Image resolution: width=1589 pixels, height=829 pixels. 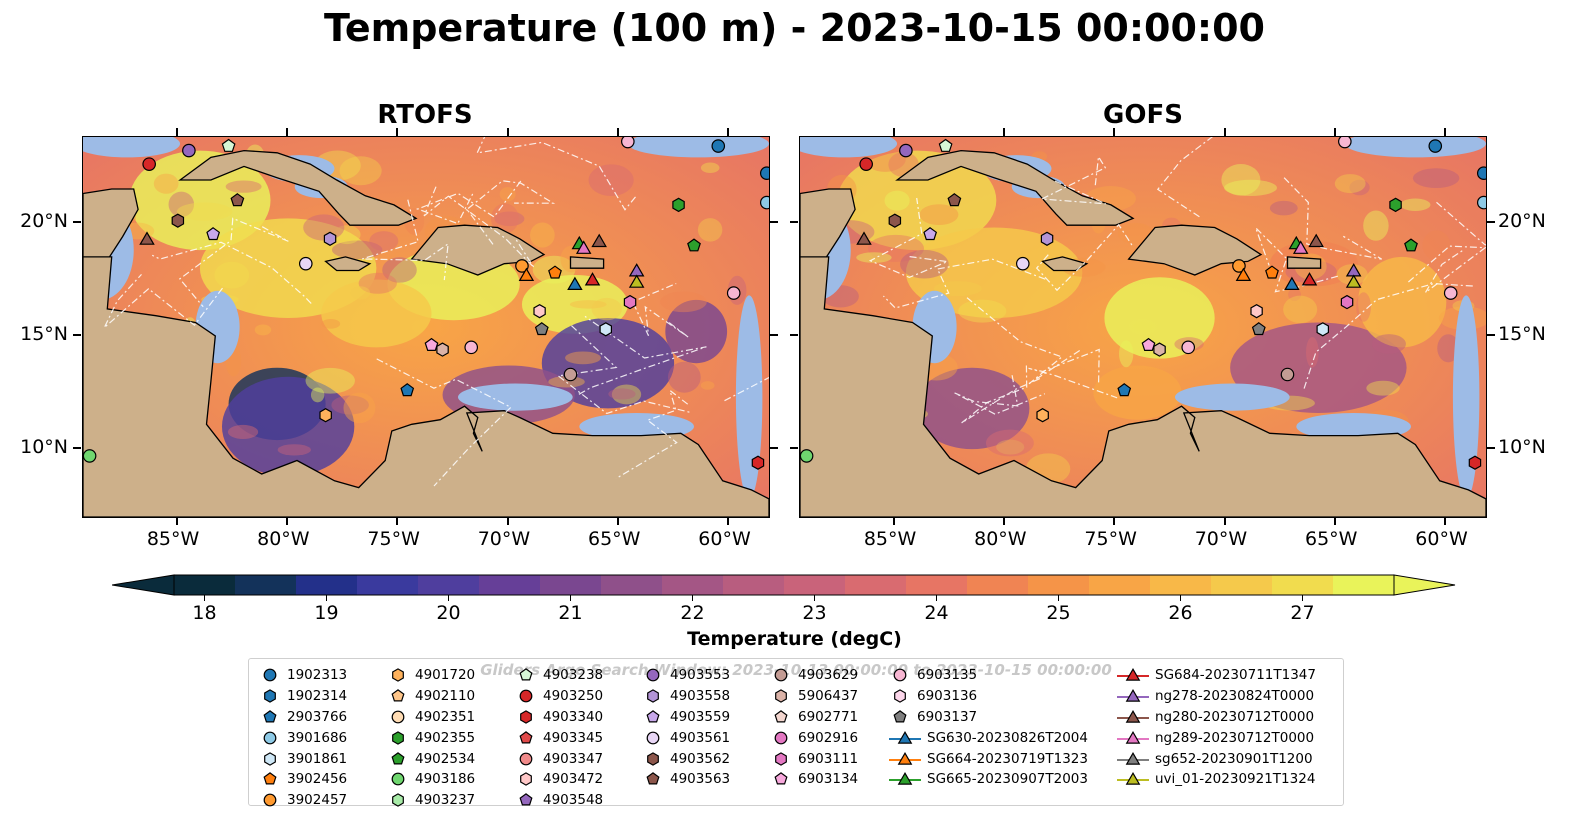 What do you see at coordinates (700, 716) in the screenshot?
I see `legend-label: 4903559` at bounding box center [700, 716].